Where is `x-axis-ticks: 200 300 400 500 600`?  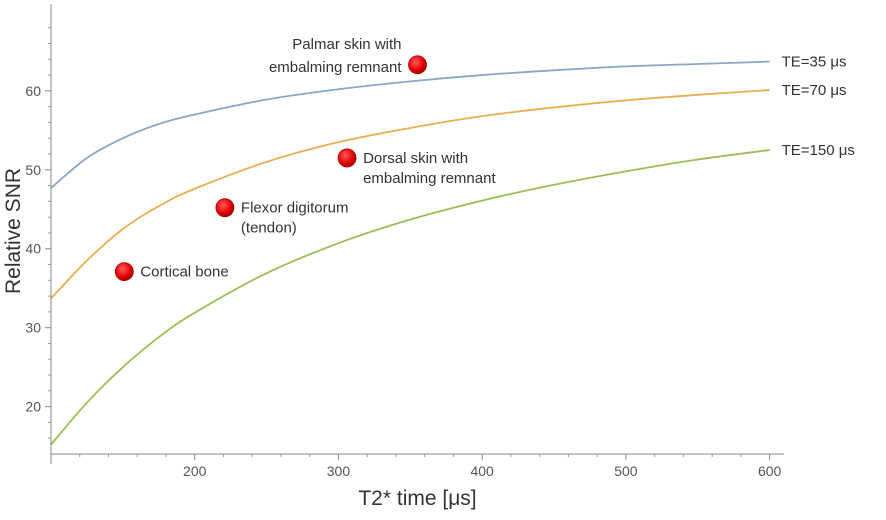 x-axis-ticks: 200 300 400 500 600 is located at coordinates (430, 466).